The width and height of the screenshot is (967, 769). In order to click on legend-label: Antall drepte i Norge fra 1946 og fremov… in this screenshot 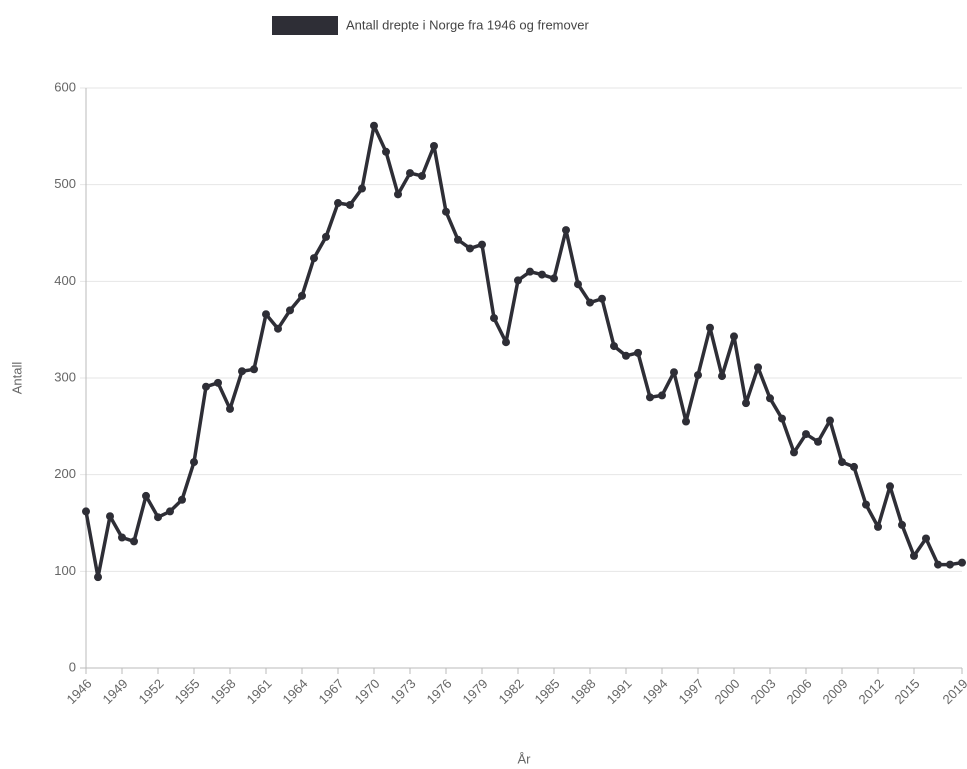, I will do `click(467, 24)`.